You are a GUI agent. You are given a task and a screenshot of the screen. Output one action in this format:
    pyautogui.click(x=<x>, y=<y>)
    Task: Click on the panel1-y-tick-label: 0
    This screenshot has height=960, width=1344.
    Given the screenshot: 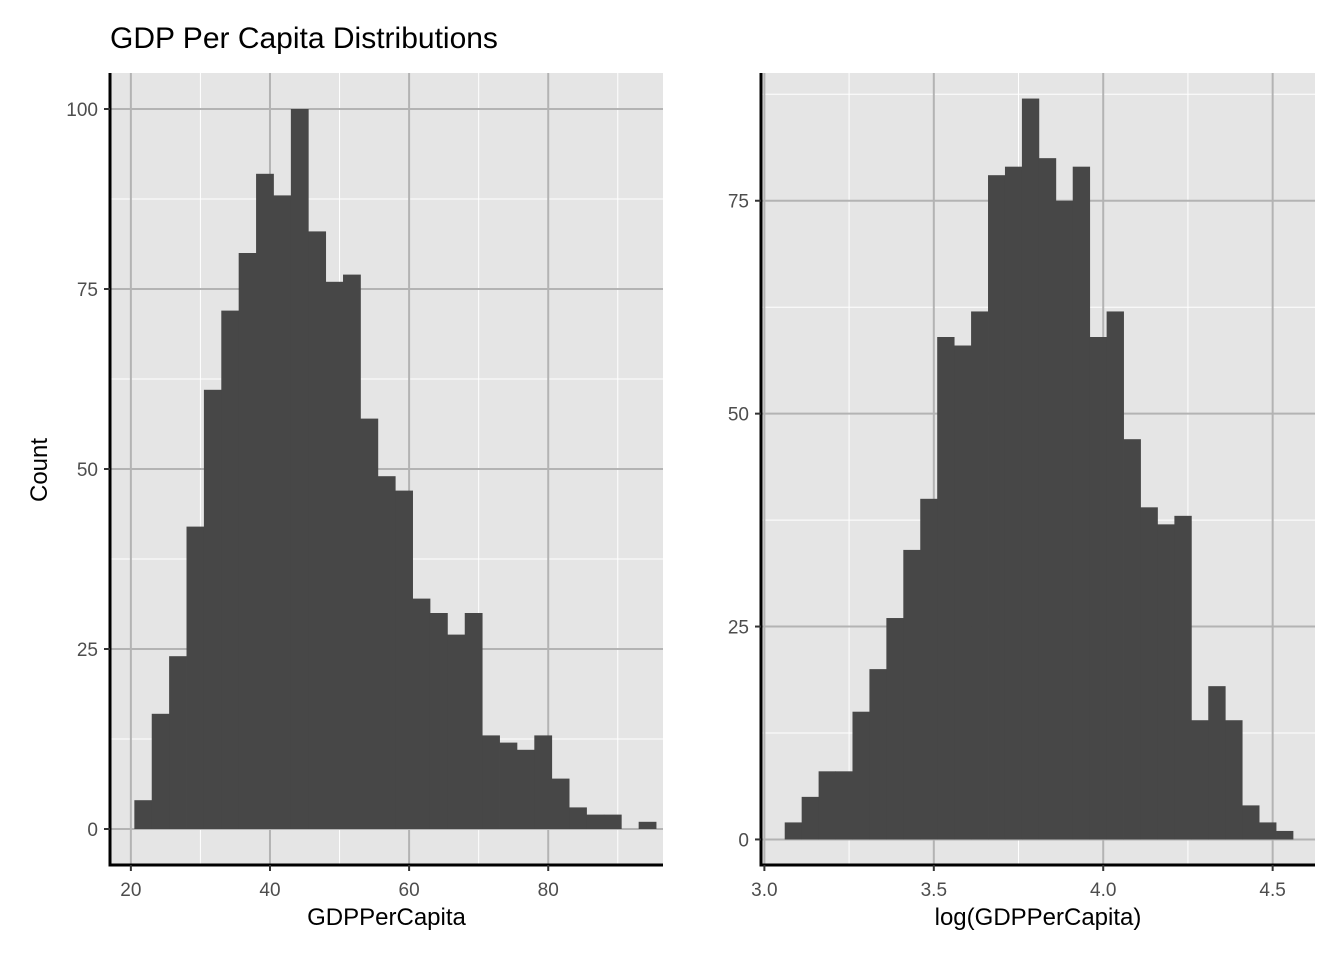 What is the action you would take?
    pyautogui.click(x=92, y=830)
    